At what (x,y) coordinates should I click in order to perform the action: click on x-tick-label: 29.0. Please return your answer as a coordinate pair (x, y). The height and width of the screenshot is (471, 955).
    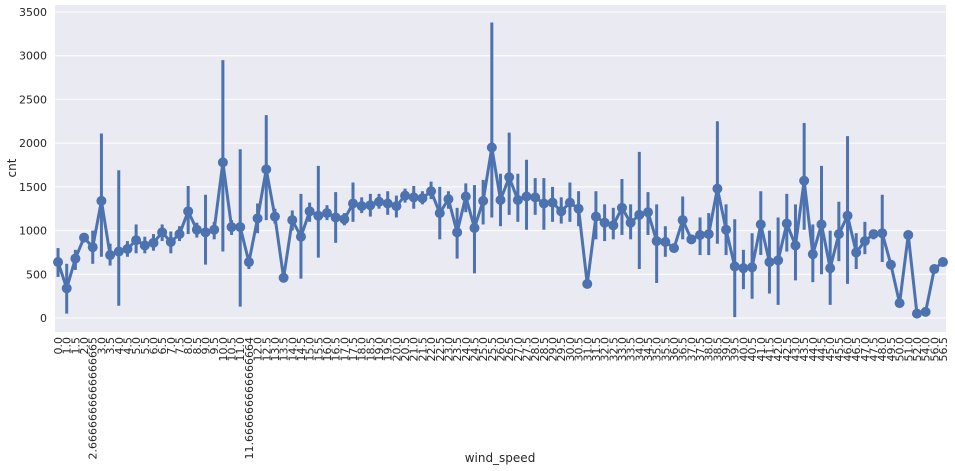
    Looking at the image, I should click on (553, 349).